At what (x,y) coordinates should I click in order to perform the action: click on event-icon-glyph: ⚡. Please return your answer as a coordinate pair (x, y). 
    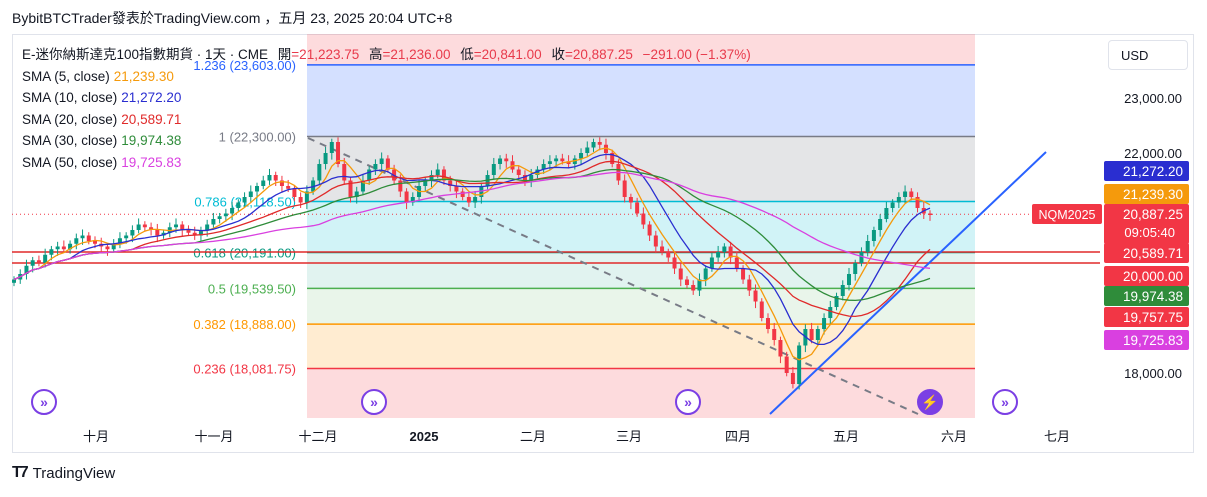
    Looking at the image, I should click on (929, 402).